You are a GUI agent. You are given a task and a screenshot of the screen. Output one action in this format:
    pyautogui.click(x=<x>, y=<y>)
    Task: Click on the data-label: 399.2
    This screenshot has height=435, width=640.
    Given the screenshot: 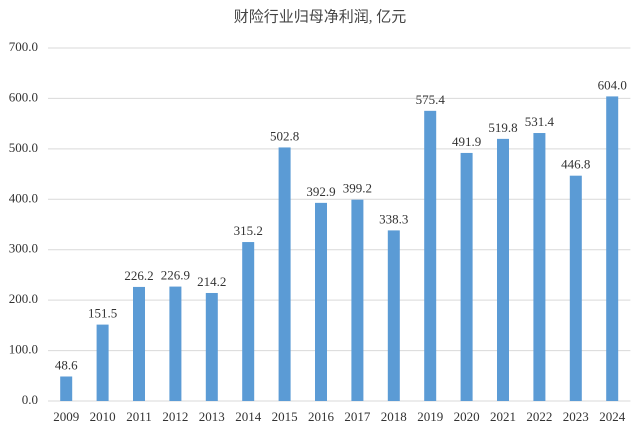 What is the action you would take?
    pyautogui.click(x=357, y=188)
    